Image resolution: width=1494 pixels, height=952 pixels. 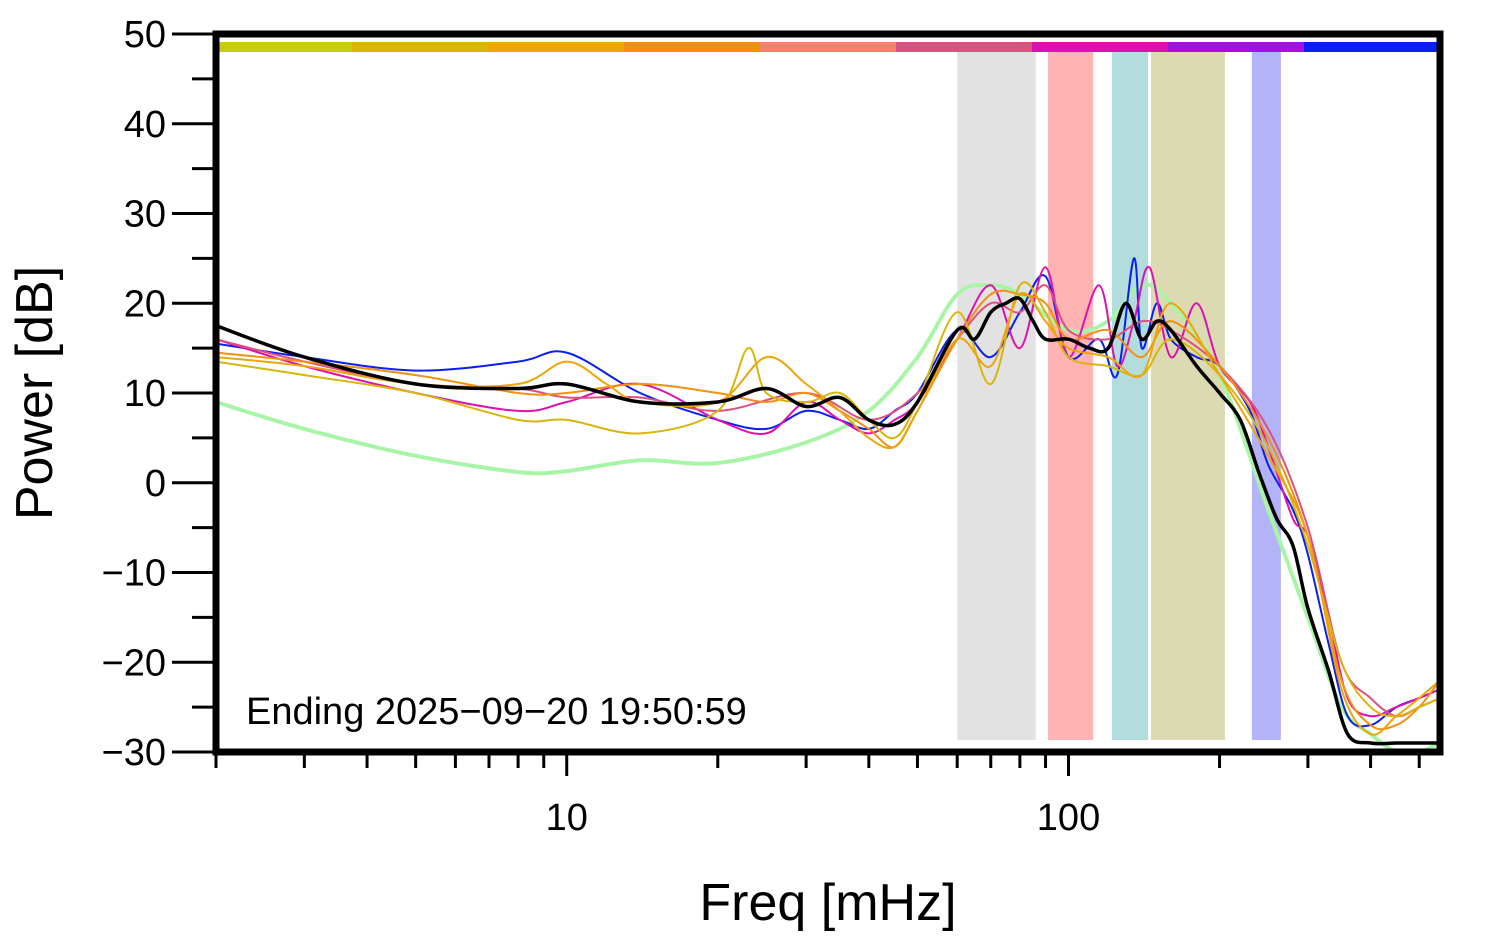 I want to click on x-tick-label: 100, so click(x=1068, y=818).